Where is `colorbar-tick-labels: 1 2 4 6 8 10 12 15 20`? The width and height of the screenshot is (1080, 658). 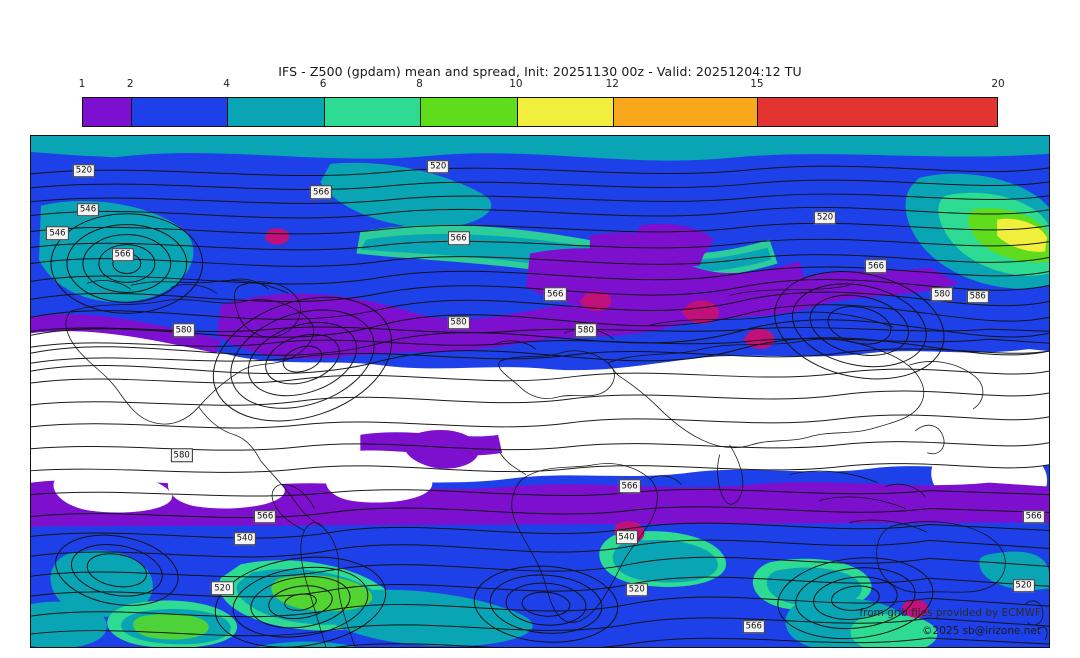
colorbar-tick-labels: 1 2 4 6 8 10 12 15 20 is located at coordinates (541, 86).